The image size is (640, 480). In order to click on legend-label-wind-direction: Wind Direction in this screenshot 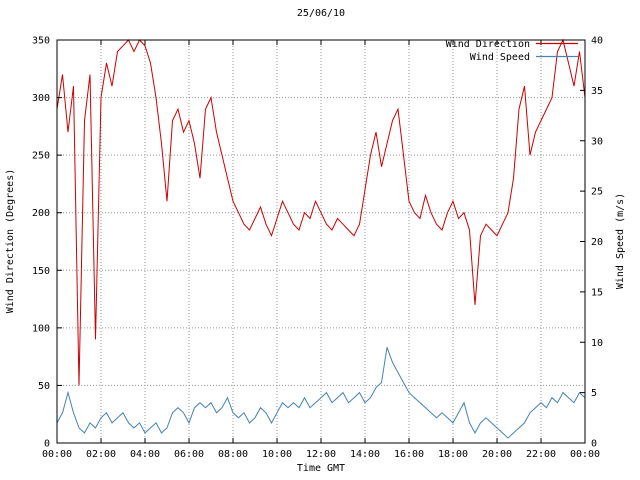, I will do `click(488, 44)`.